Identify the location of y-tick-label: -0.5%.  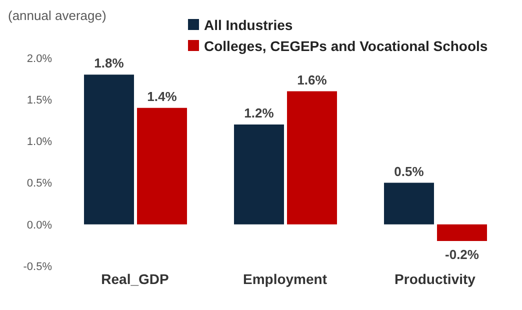
(37, 266).